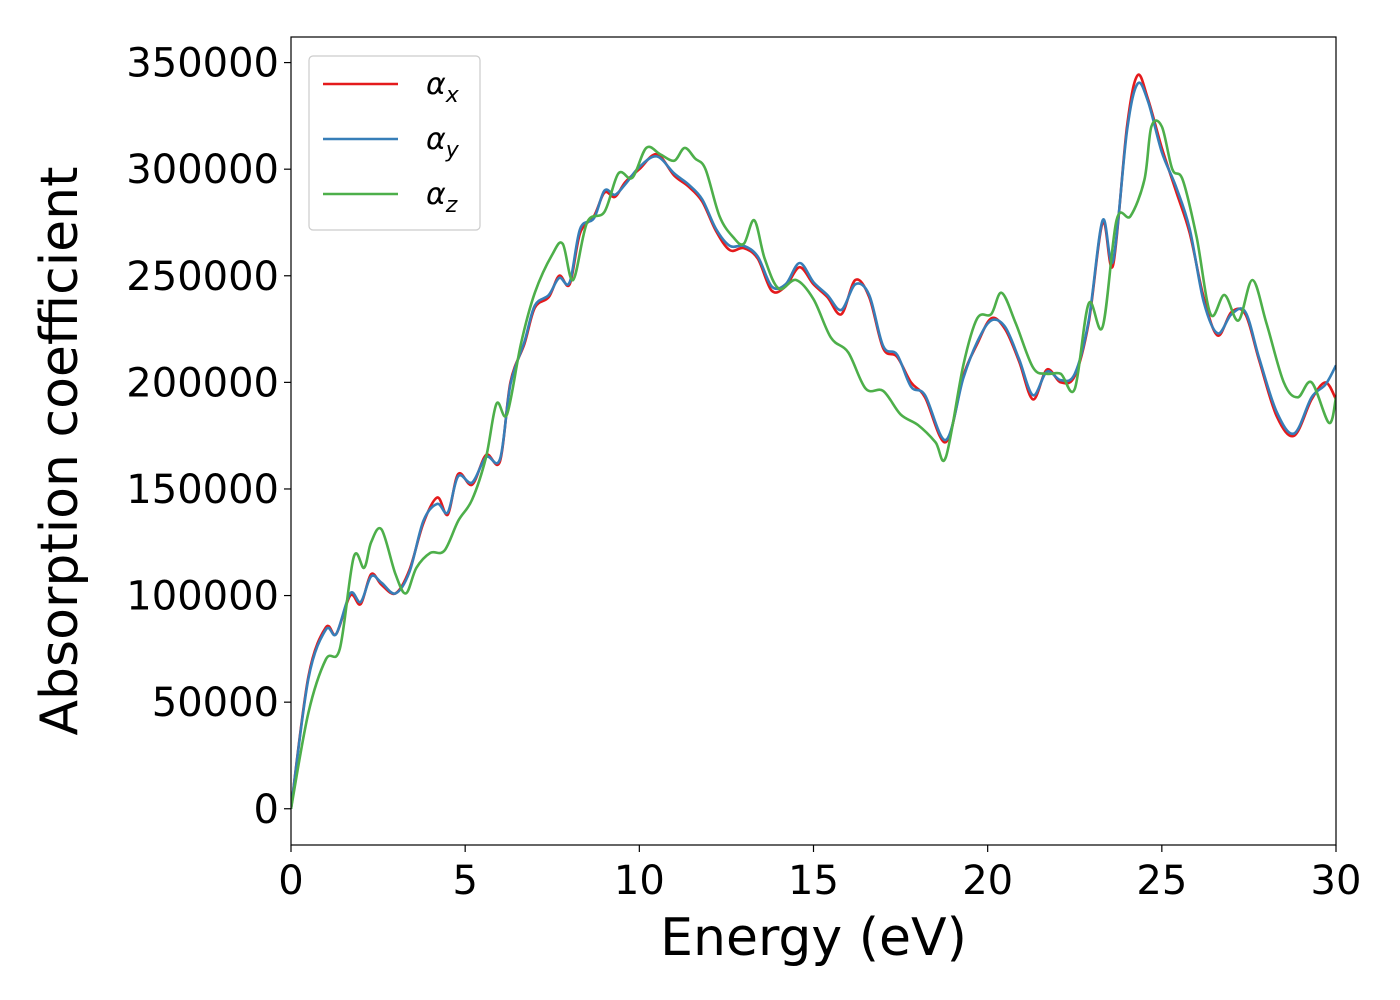 The width and height of the screenshot is (1400, 1000). I want to click on x-tick-label: 25, so click(1161, 881).